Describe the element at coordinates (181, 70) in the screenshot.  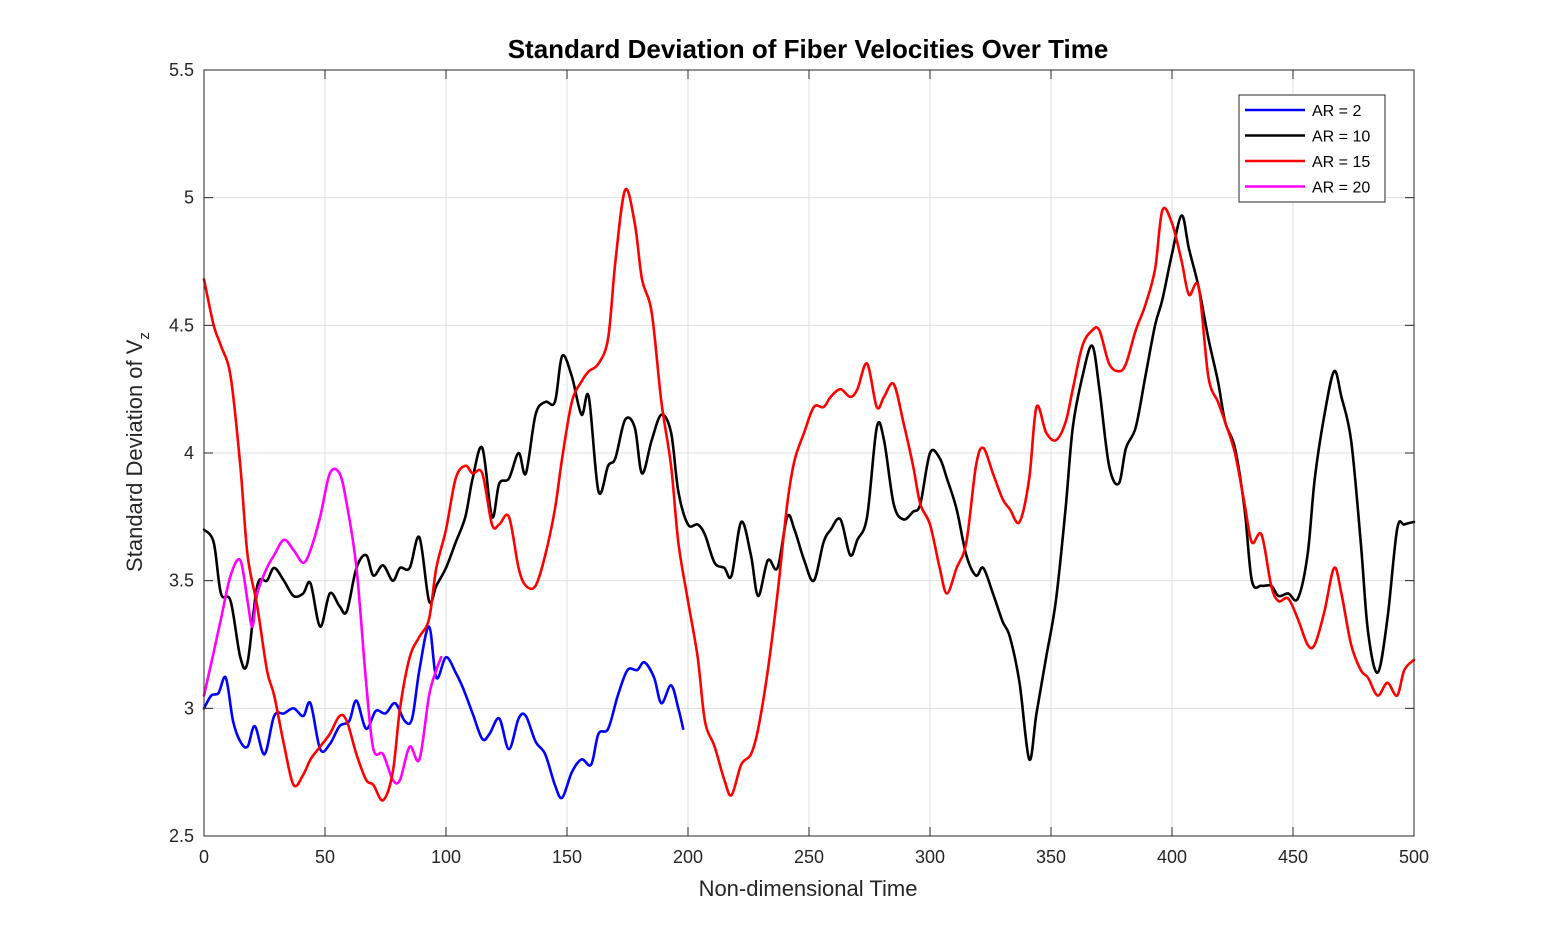
I see `y-tick-label: 5.5` at that location.